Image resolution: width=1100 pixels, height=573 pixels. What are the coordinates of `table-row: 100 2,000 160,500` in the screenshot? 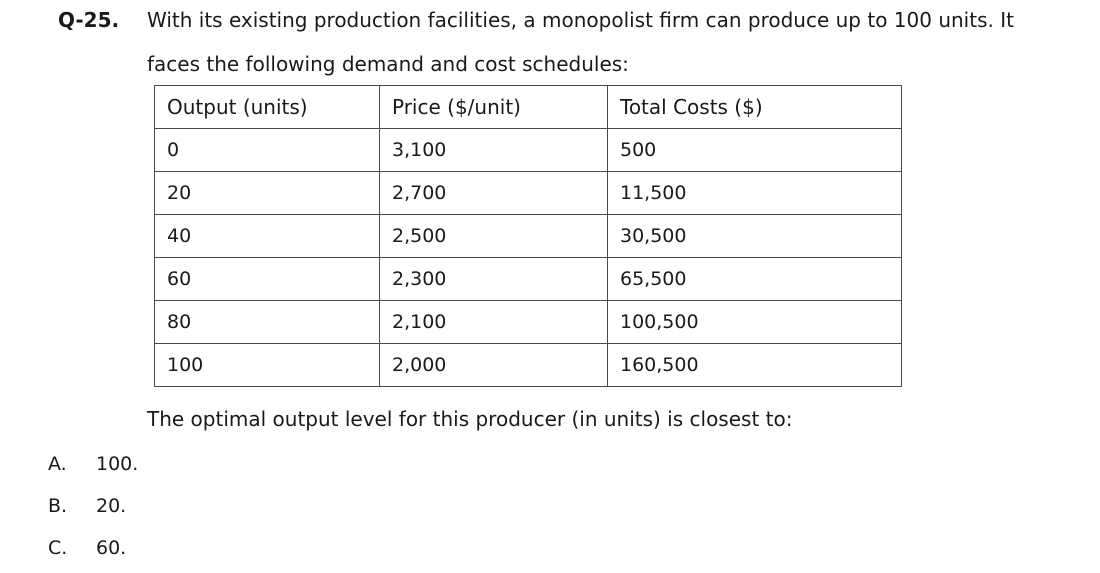 It's located at (528, 365).